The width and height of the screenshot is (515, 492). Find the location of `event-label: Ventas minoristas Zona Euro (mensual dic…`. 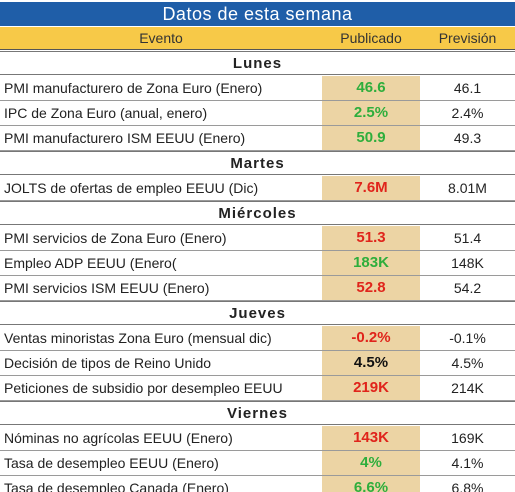

event-label: Ventas minoristas Zona Euro (mensual dic… is located at coordinates (138, 338).